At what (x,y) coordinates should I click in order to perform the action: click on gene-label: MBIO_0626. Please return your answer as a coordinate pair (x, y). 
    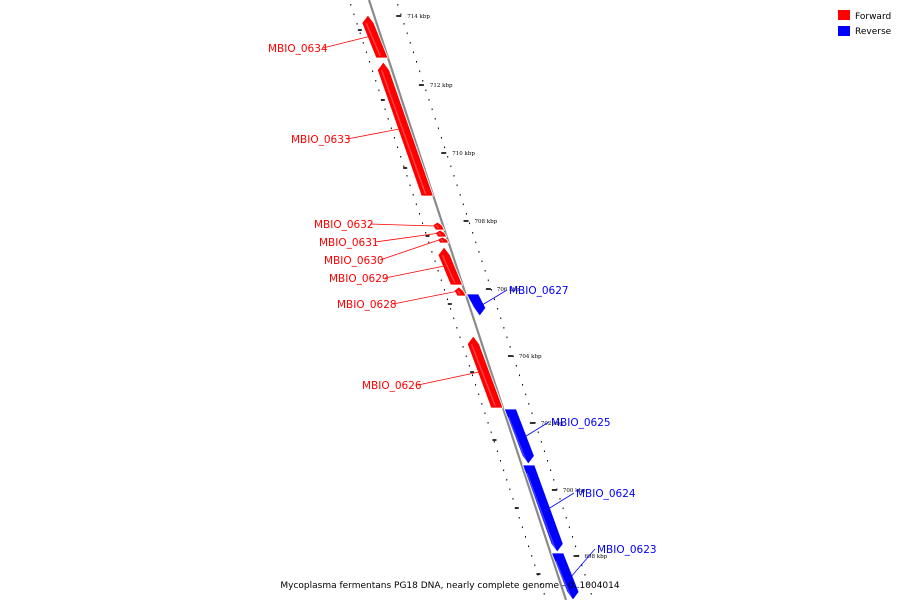
    Looking at the image, I should click on (392, 386).